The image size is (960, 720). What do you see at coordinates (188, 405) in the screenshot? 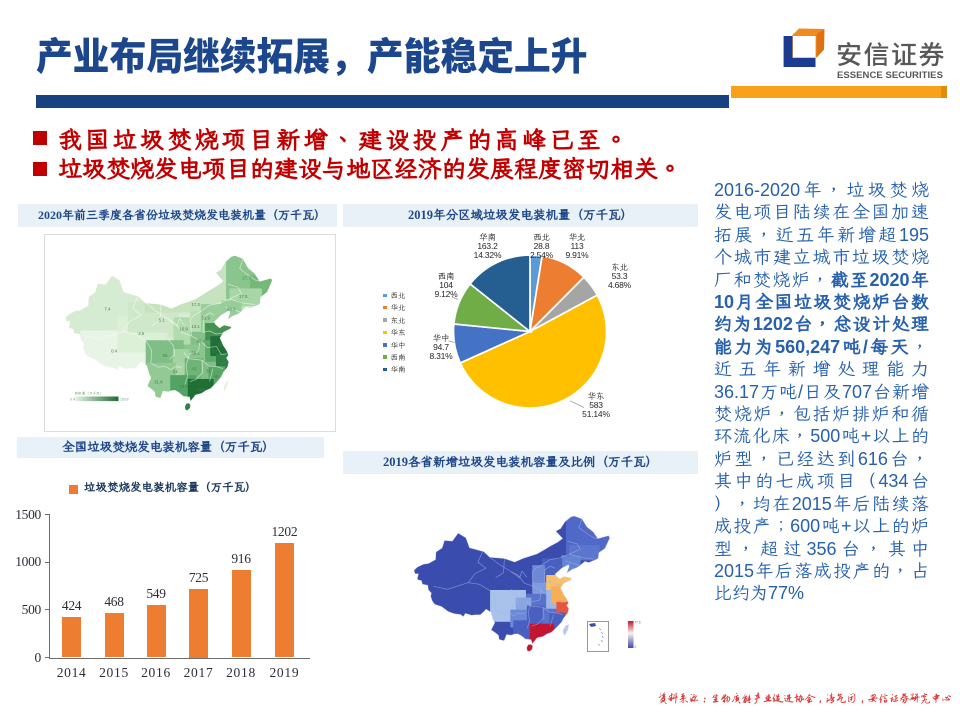
I see `svg-text: 16` at bounding box center [188, 405].